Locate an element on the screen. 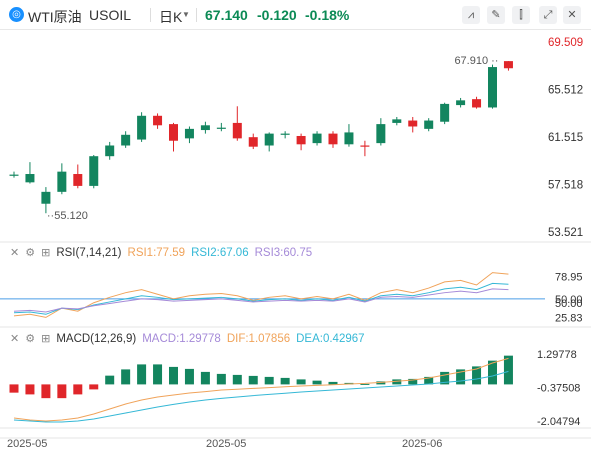  macd-dif-line is located at coordinates (261, 389).